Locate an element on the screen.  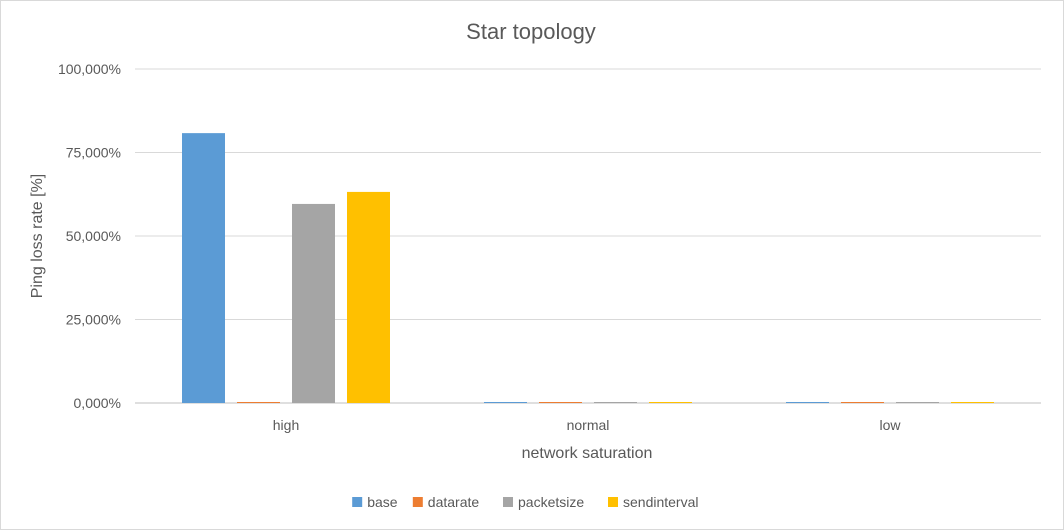
legend-item-base: base is located at coordinates (375, 502).